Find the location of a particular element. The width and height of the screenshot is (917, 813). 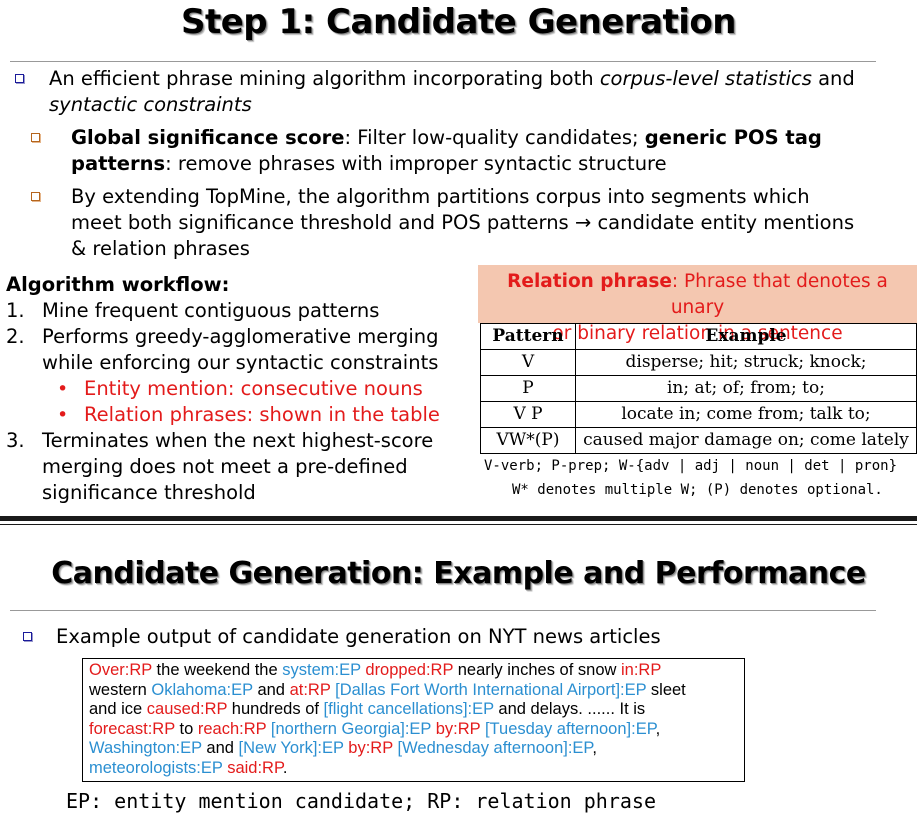

slide1-title: Step 1: Candidate Generation is located at coordinates (458, 22).